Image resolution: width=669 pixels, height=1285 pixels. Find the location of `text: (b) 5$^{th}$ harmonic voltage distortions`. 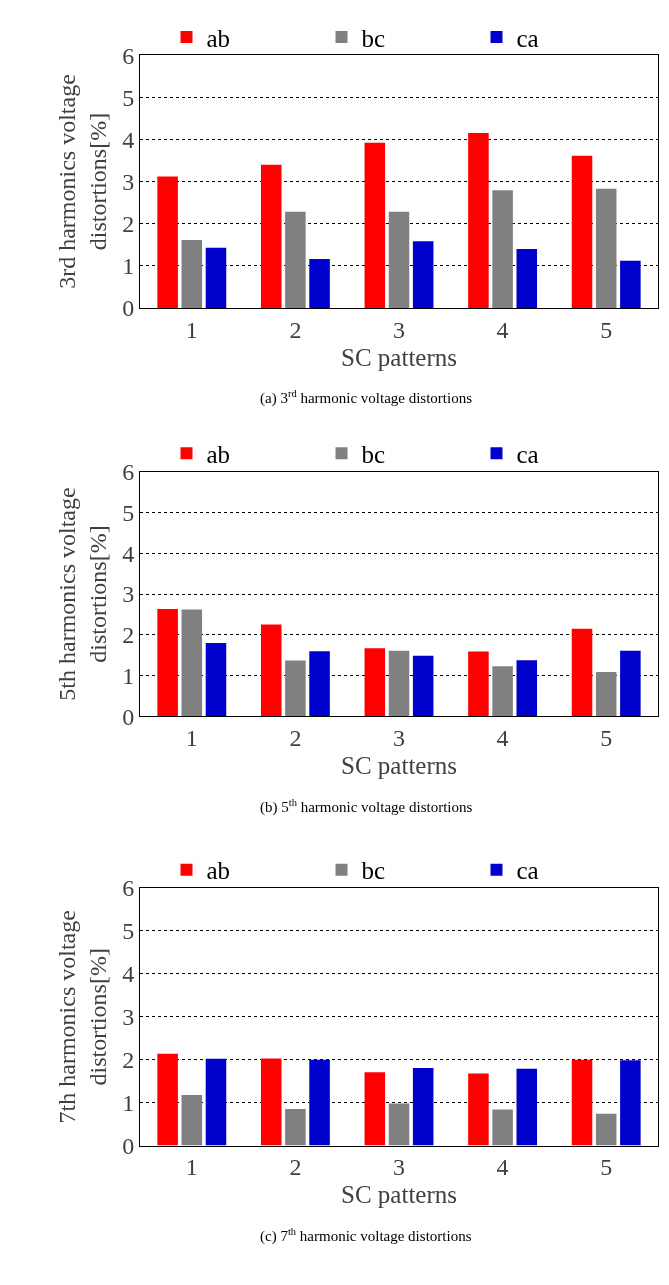

text: (b) 5$^{th}$ harmonic voltage distortions is located at coordinates (366, 807).